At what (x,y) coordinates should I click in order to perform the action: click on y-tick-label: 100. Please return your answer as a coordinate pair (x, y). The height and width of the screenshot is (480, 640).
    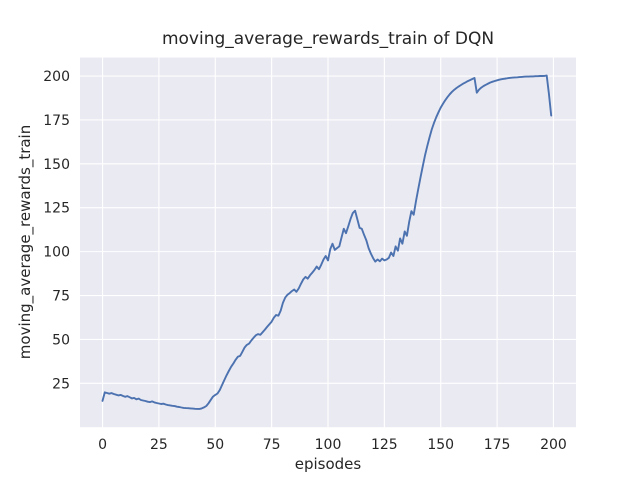
    Looking at the image, I should click on (56, 253).